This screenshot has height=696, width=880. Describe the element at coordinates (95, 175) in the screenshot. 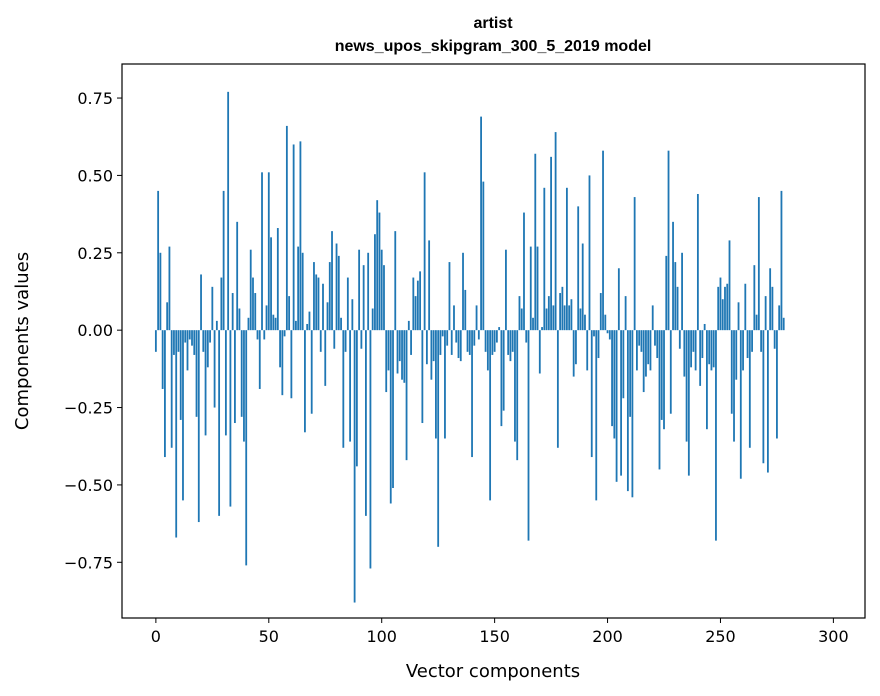

I see `y-tick-label: 0.50` at that location.